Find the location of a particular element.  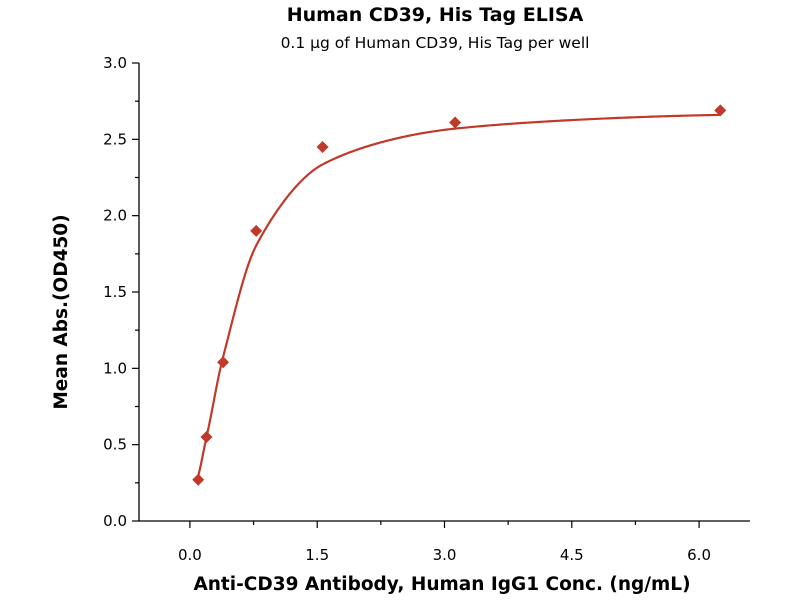

x-axis-ticks: 0.0 1.5 3.0 4.5 6.0 is located at coordinates (444, 542).